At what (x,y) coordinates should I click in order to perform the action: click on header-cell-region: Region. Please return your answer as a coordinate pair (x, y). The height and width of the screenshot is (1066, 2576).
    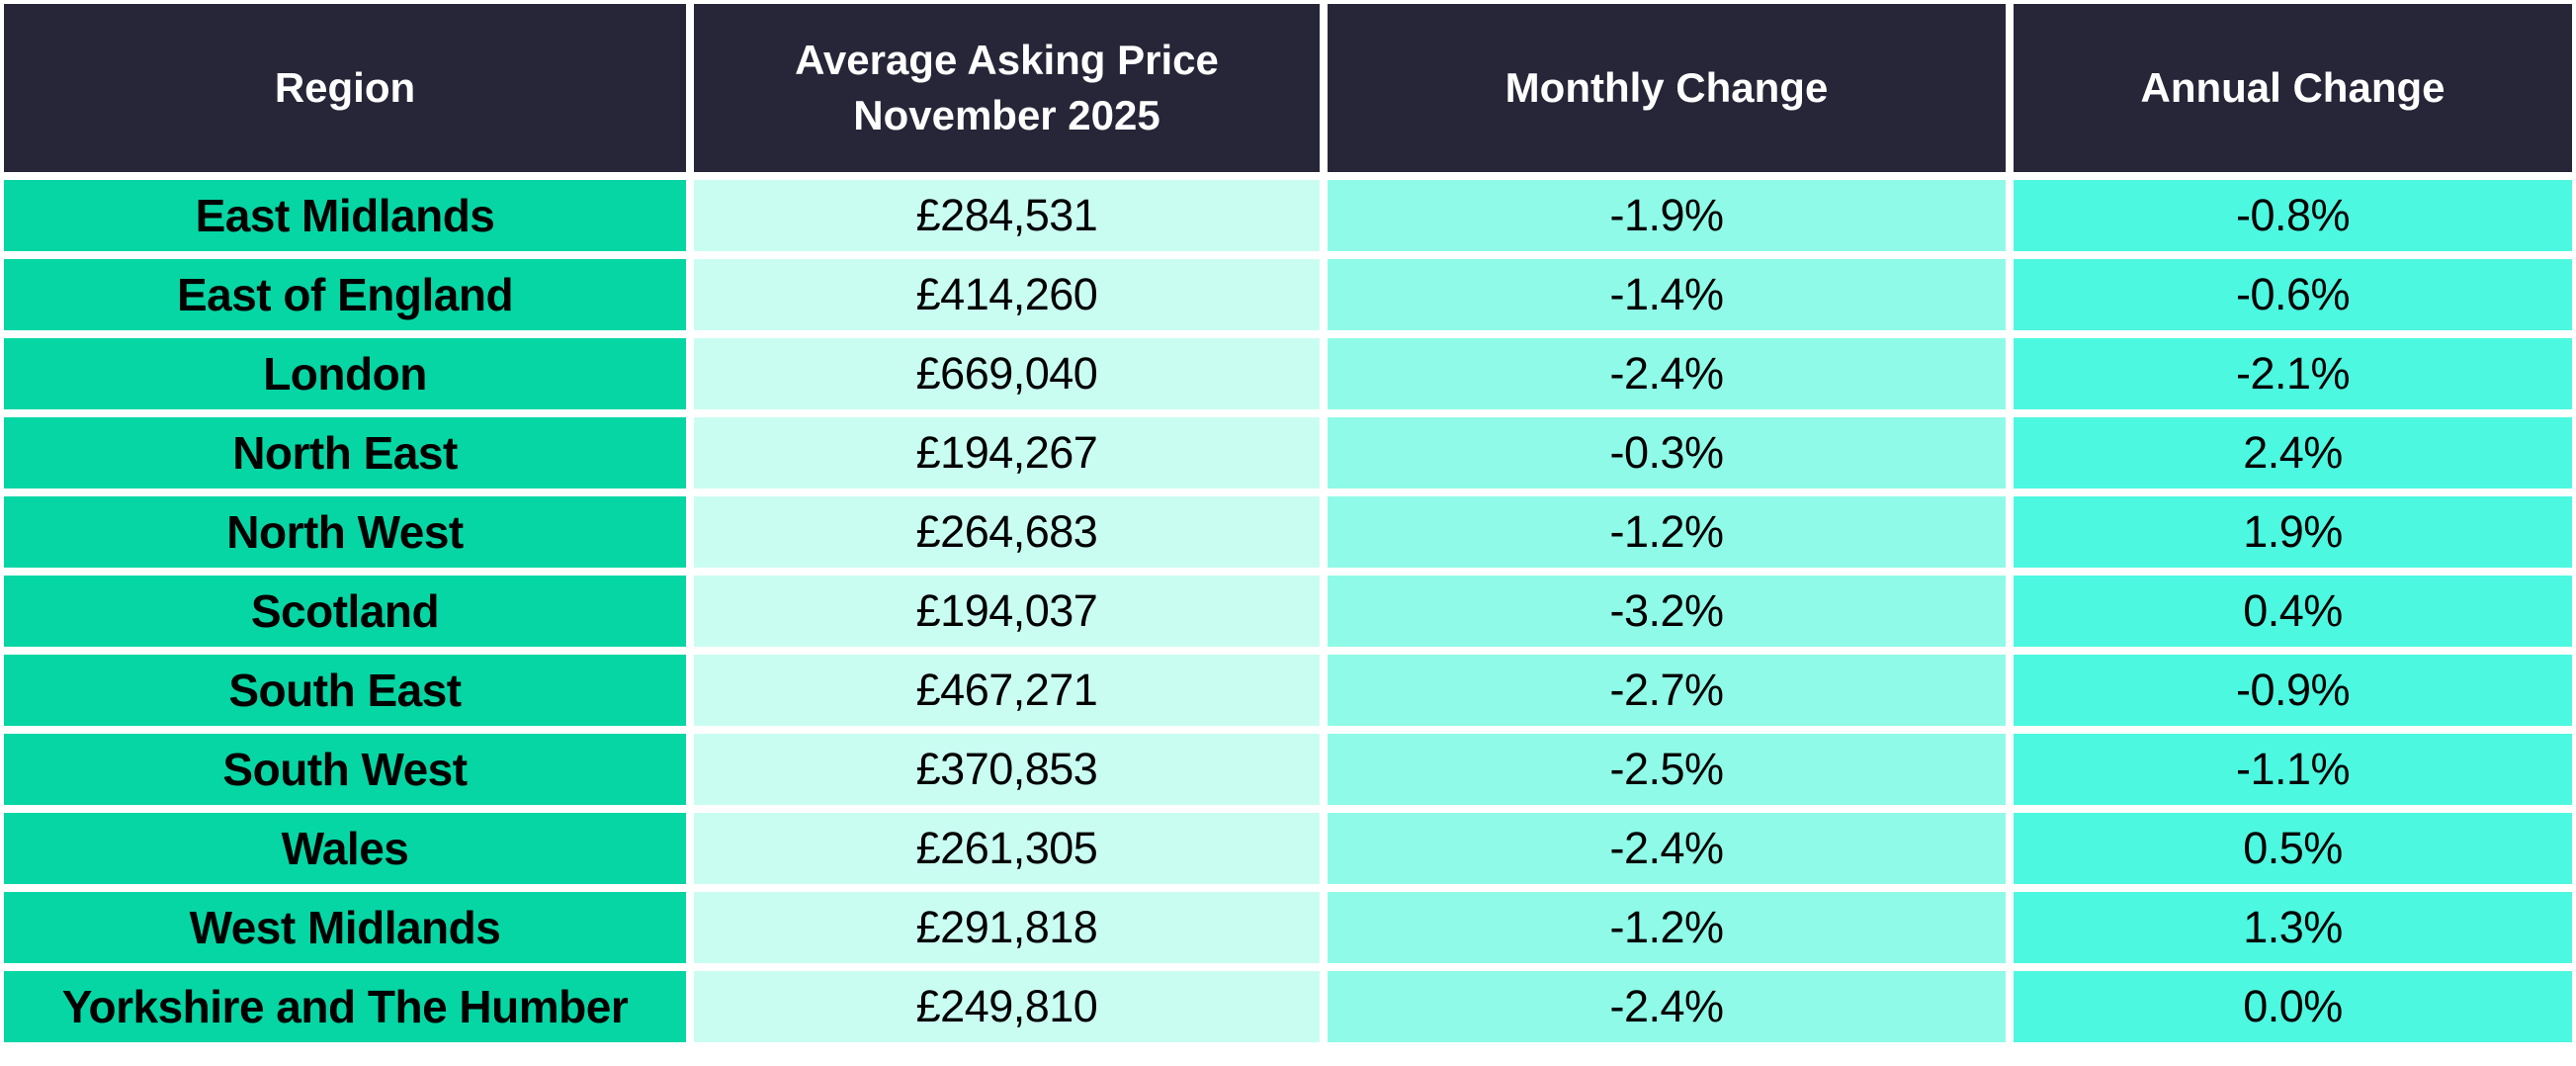
    Looking at the image, I should click on (345, 88).